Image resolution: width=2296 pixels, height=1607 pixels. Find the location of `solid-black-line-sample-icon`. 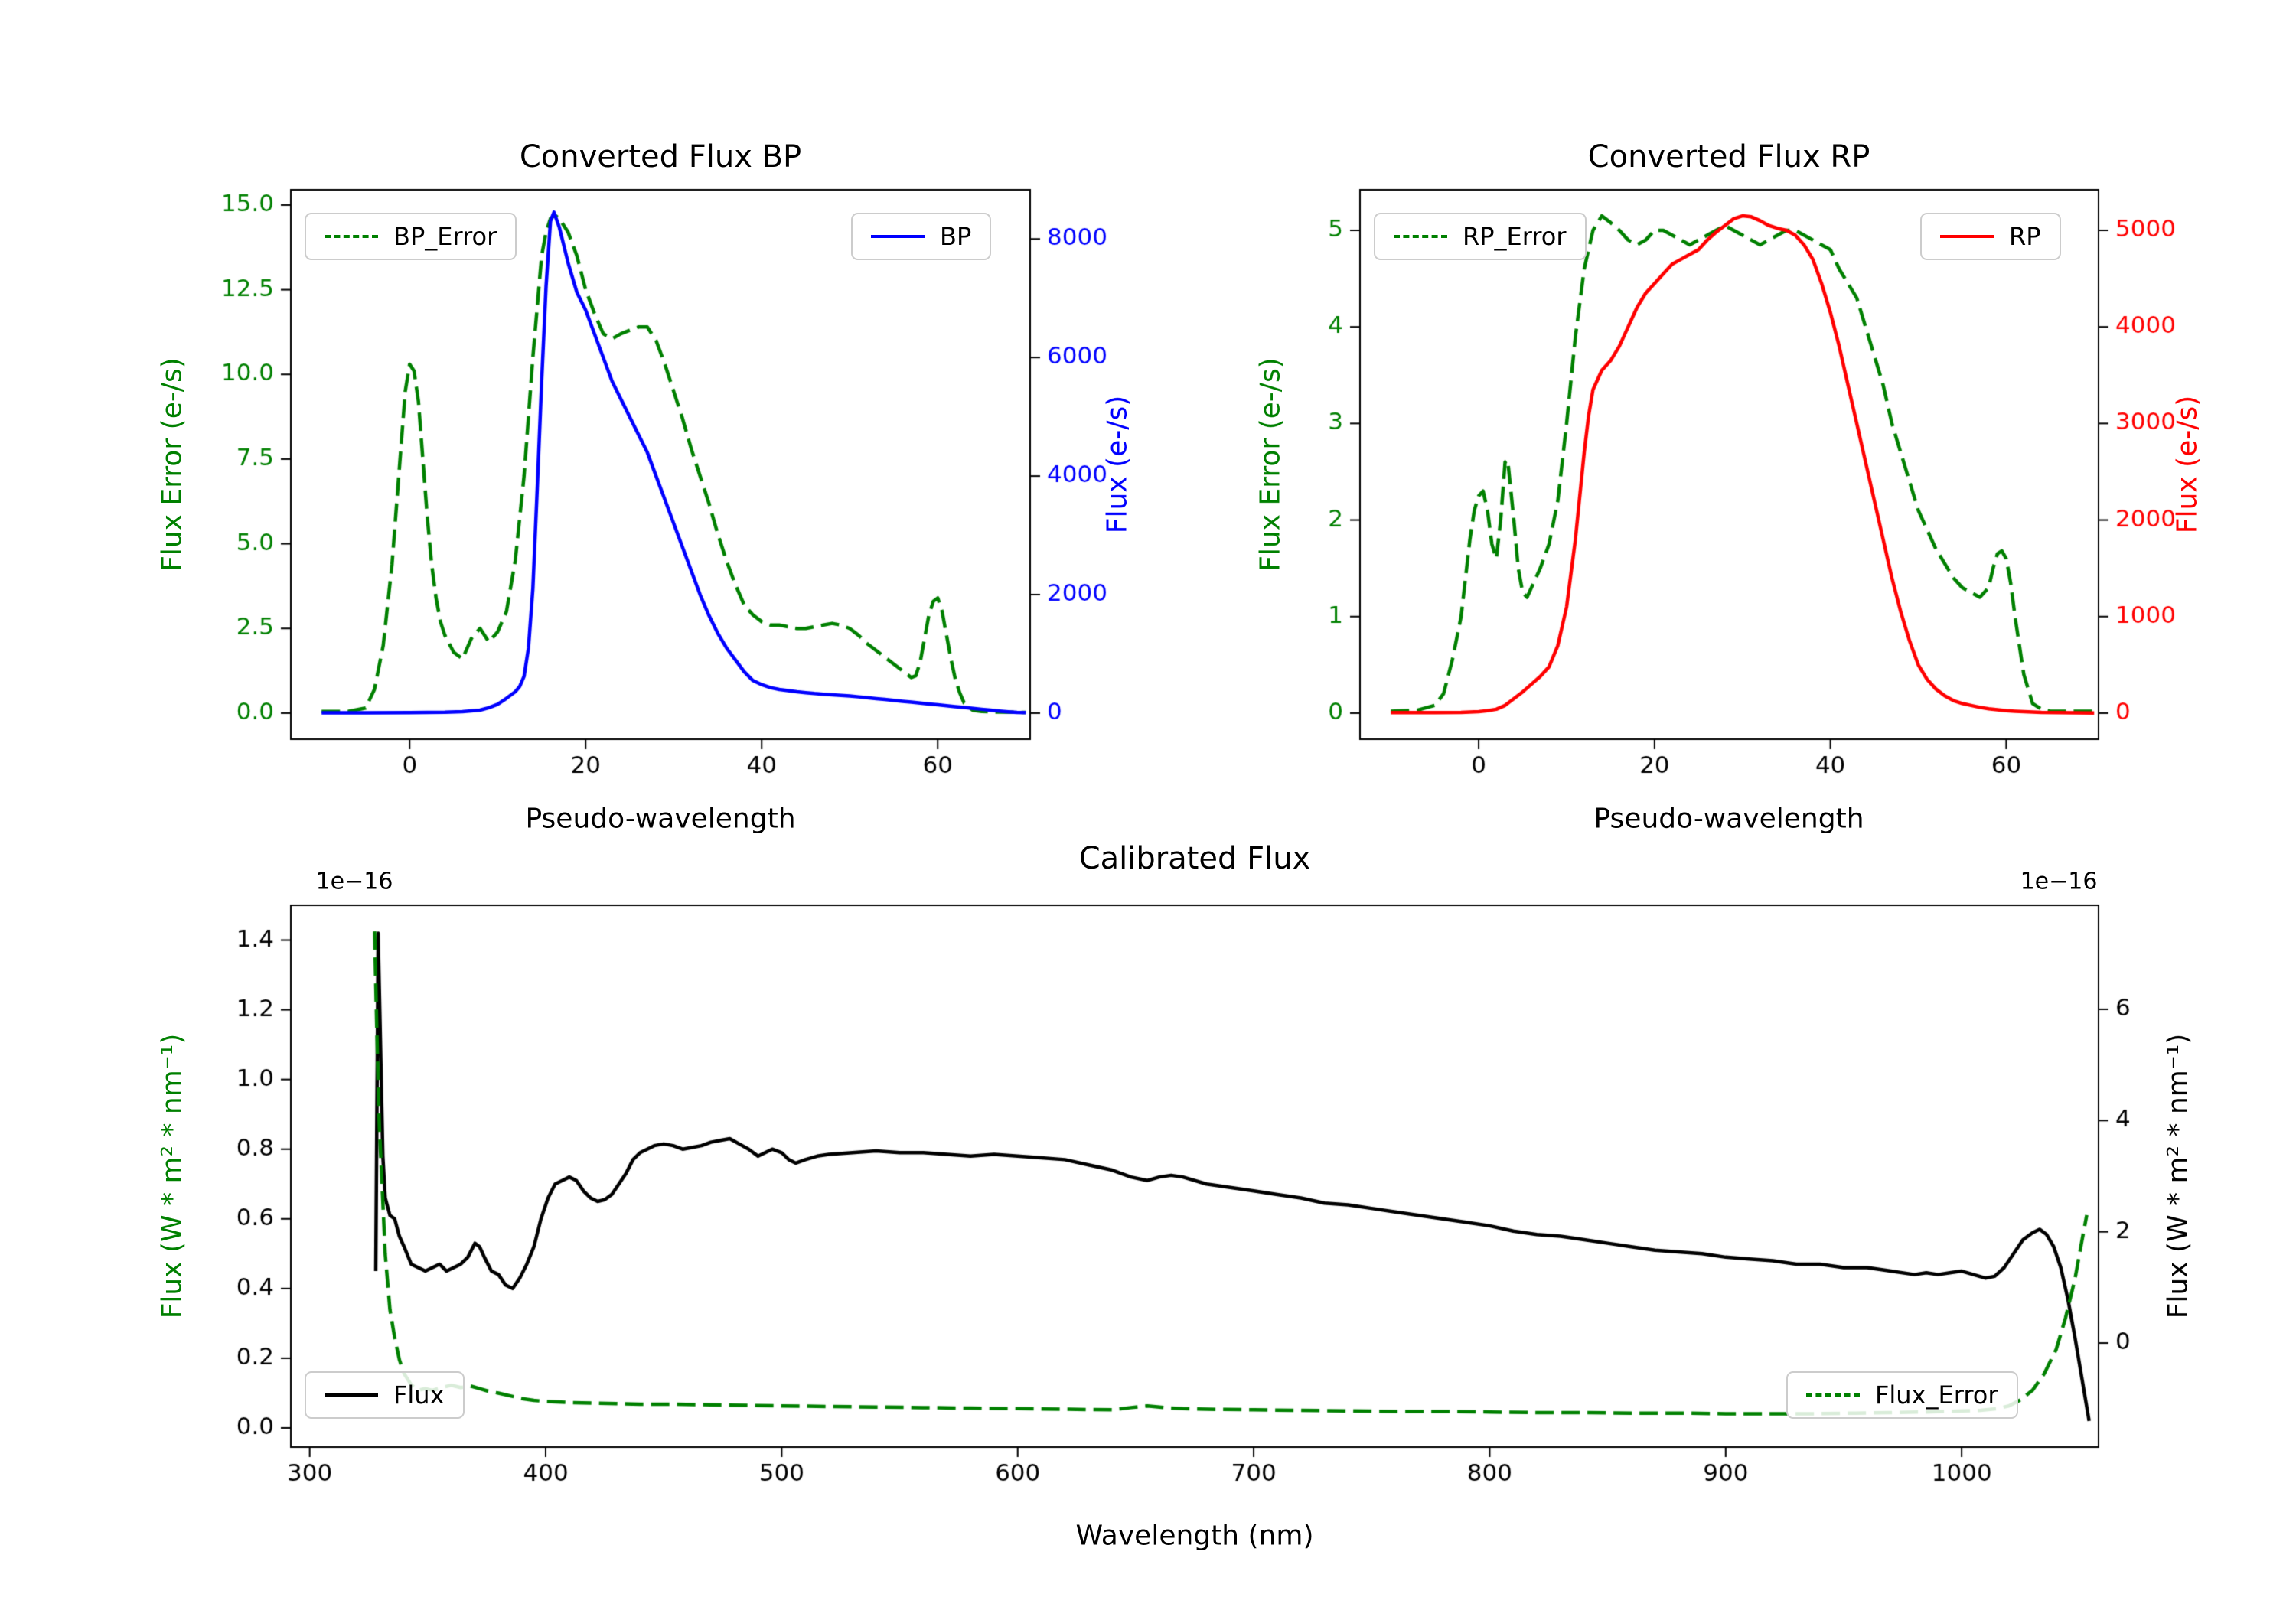

solid-black-line-sample-icon is located at coordinates (351, 1395).